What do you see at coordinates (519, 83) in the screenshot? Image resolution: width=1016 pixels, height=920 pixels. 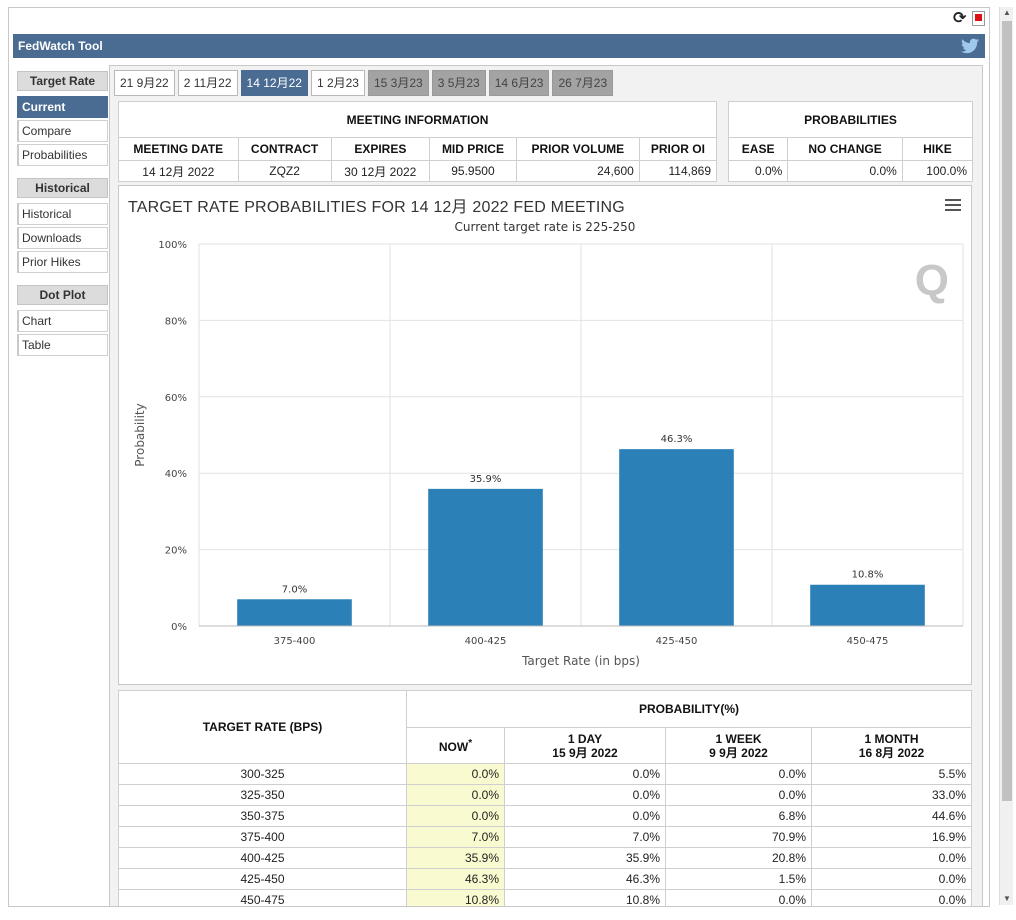 I see `tab-meeting: 14 6月23` at bounding box center [519, 83].